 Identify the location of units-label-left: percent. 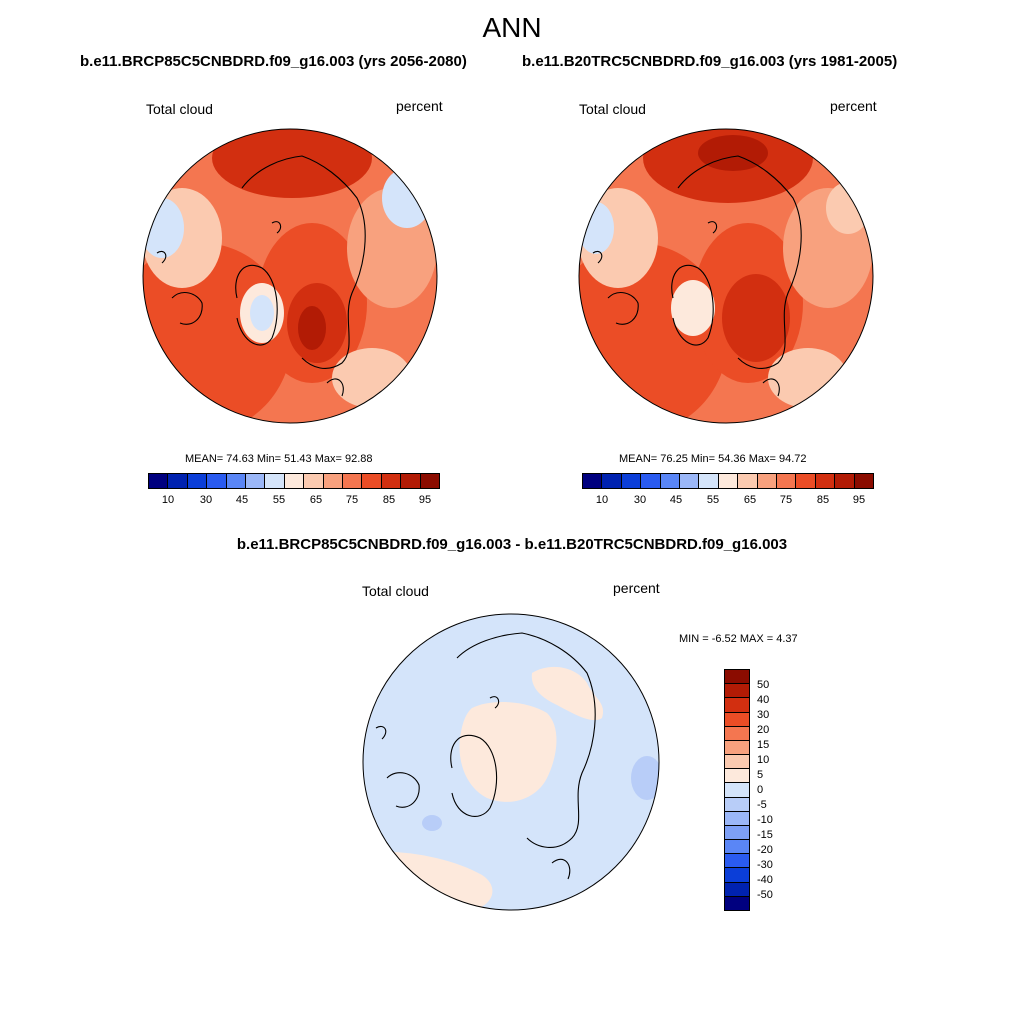
(419, 106).